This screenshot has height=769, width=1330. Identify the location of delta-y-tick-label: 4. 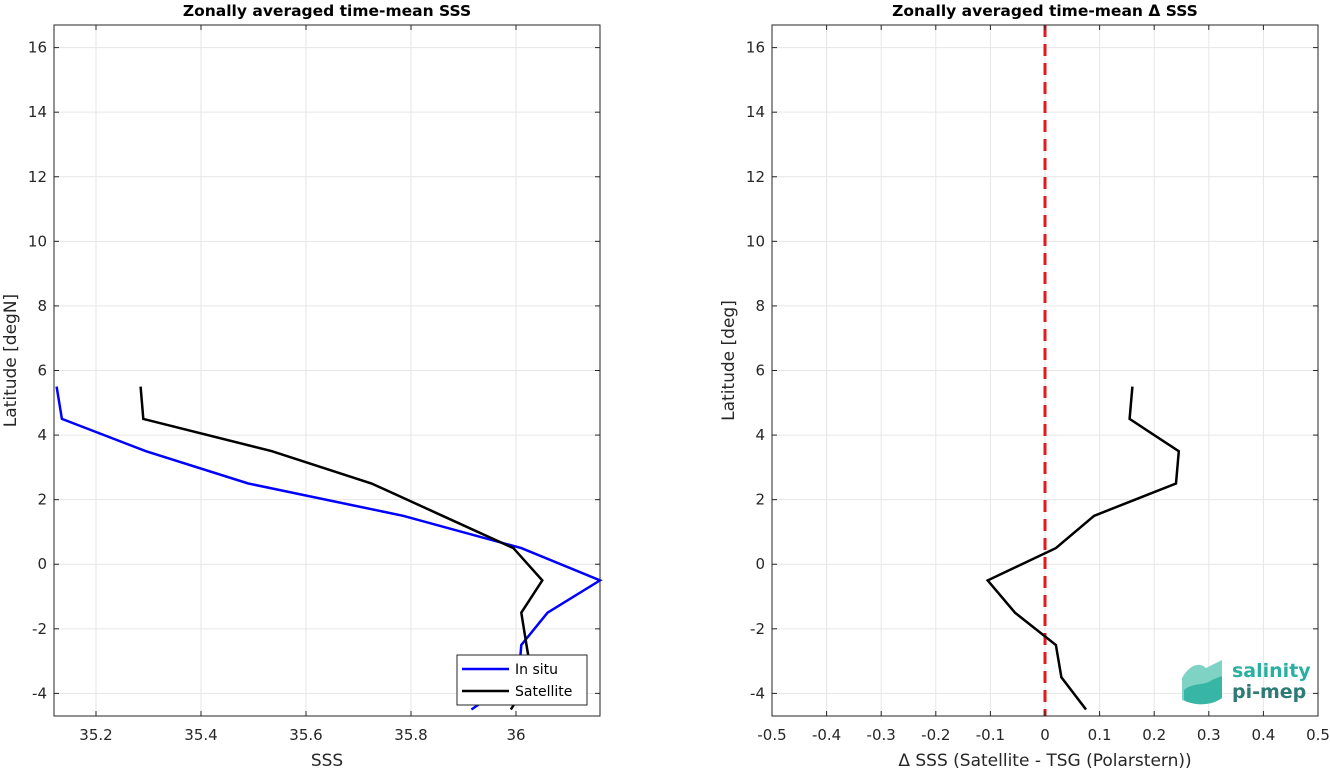
(760, 435).